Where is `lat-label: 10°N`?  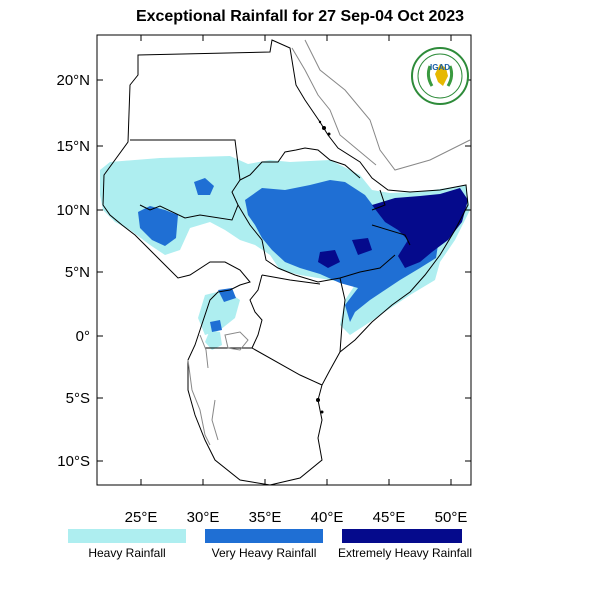 lat-label: 10°N is located at coordinates (73, 210).